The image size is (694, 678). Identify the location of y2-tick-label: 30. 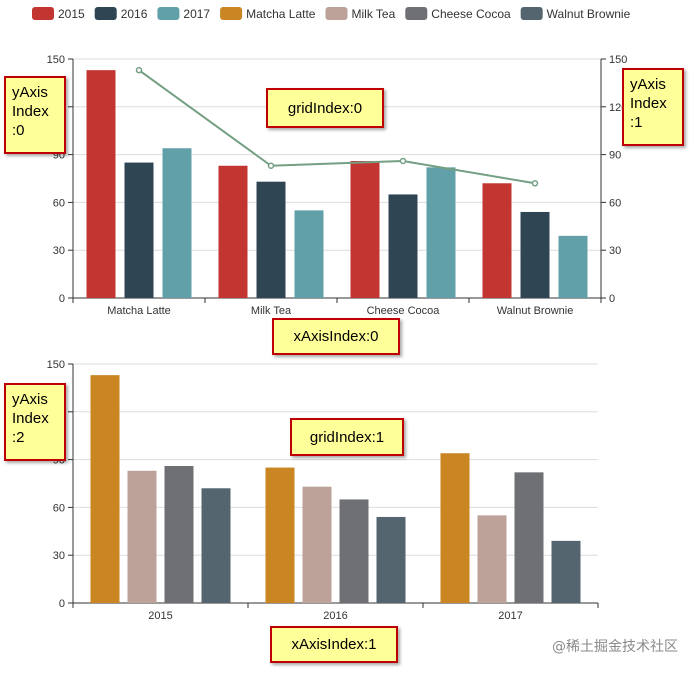
(615, 251).